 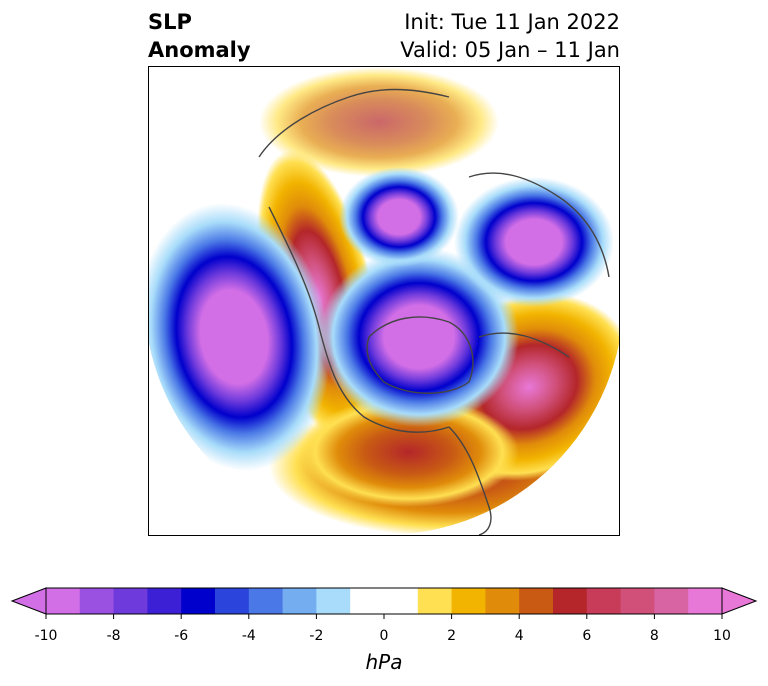 What do you see at coordinates (510, 50) in the screenshot?
I see `valid-period: Valid: 05 Jan – 11 Jan` at bounding box center [510, 50].